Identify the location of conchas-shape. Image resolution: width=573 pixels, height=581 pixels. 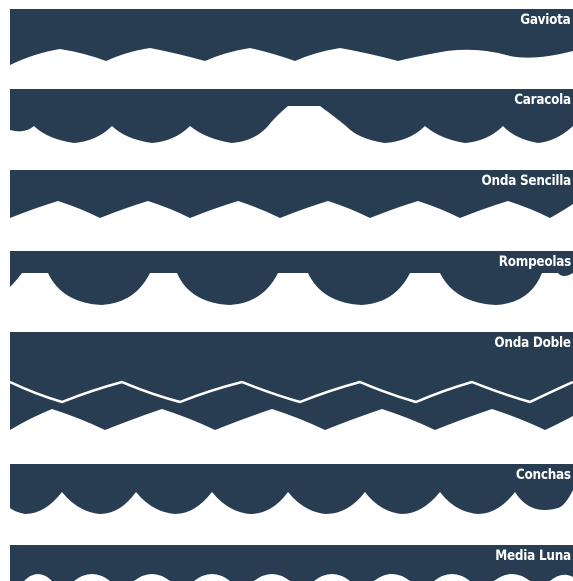
(291, 489).